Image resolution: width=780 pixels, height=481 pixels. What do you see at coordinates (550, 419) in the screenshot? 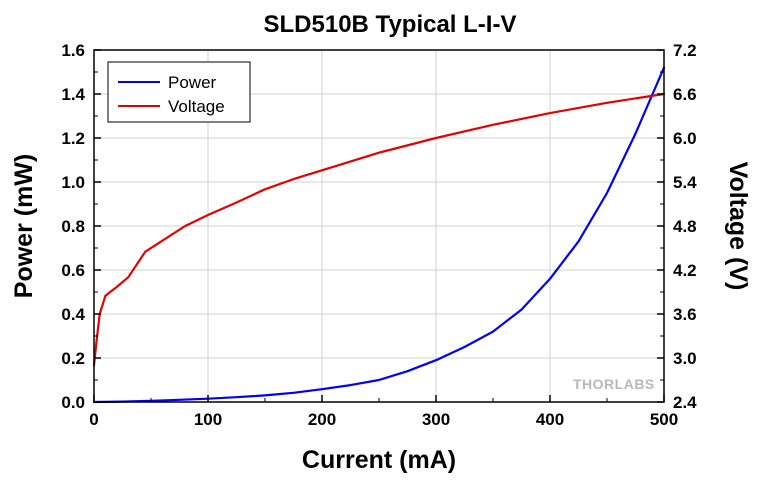
I see `x-tick-label: 400` at bounding box center [550, 419].